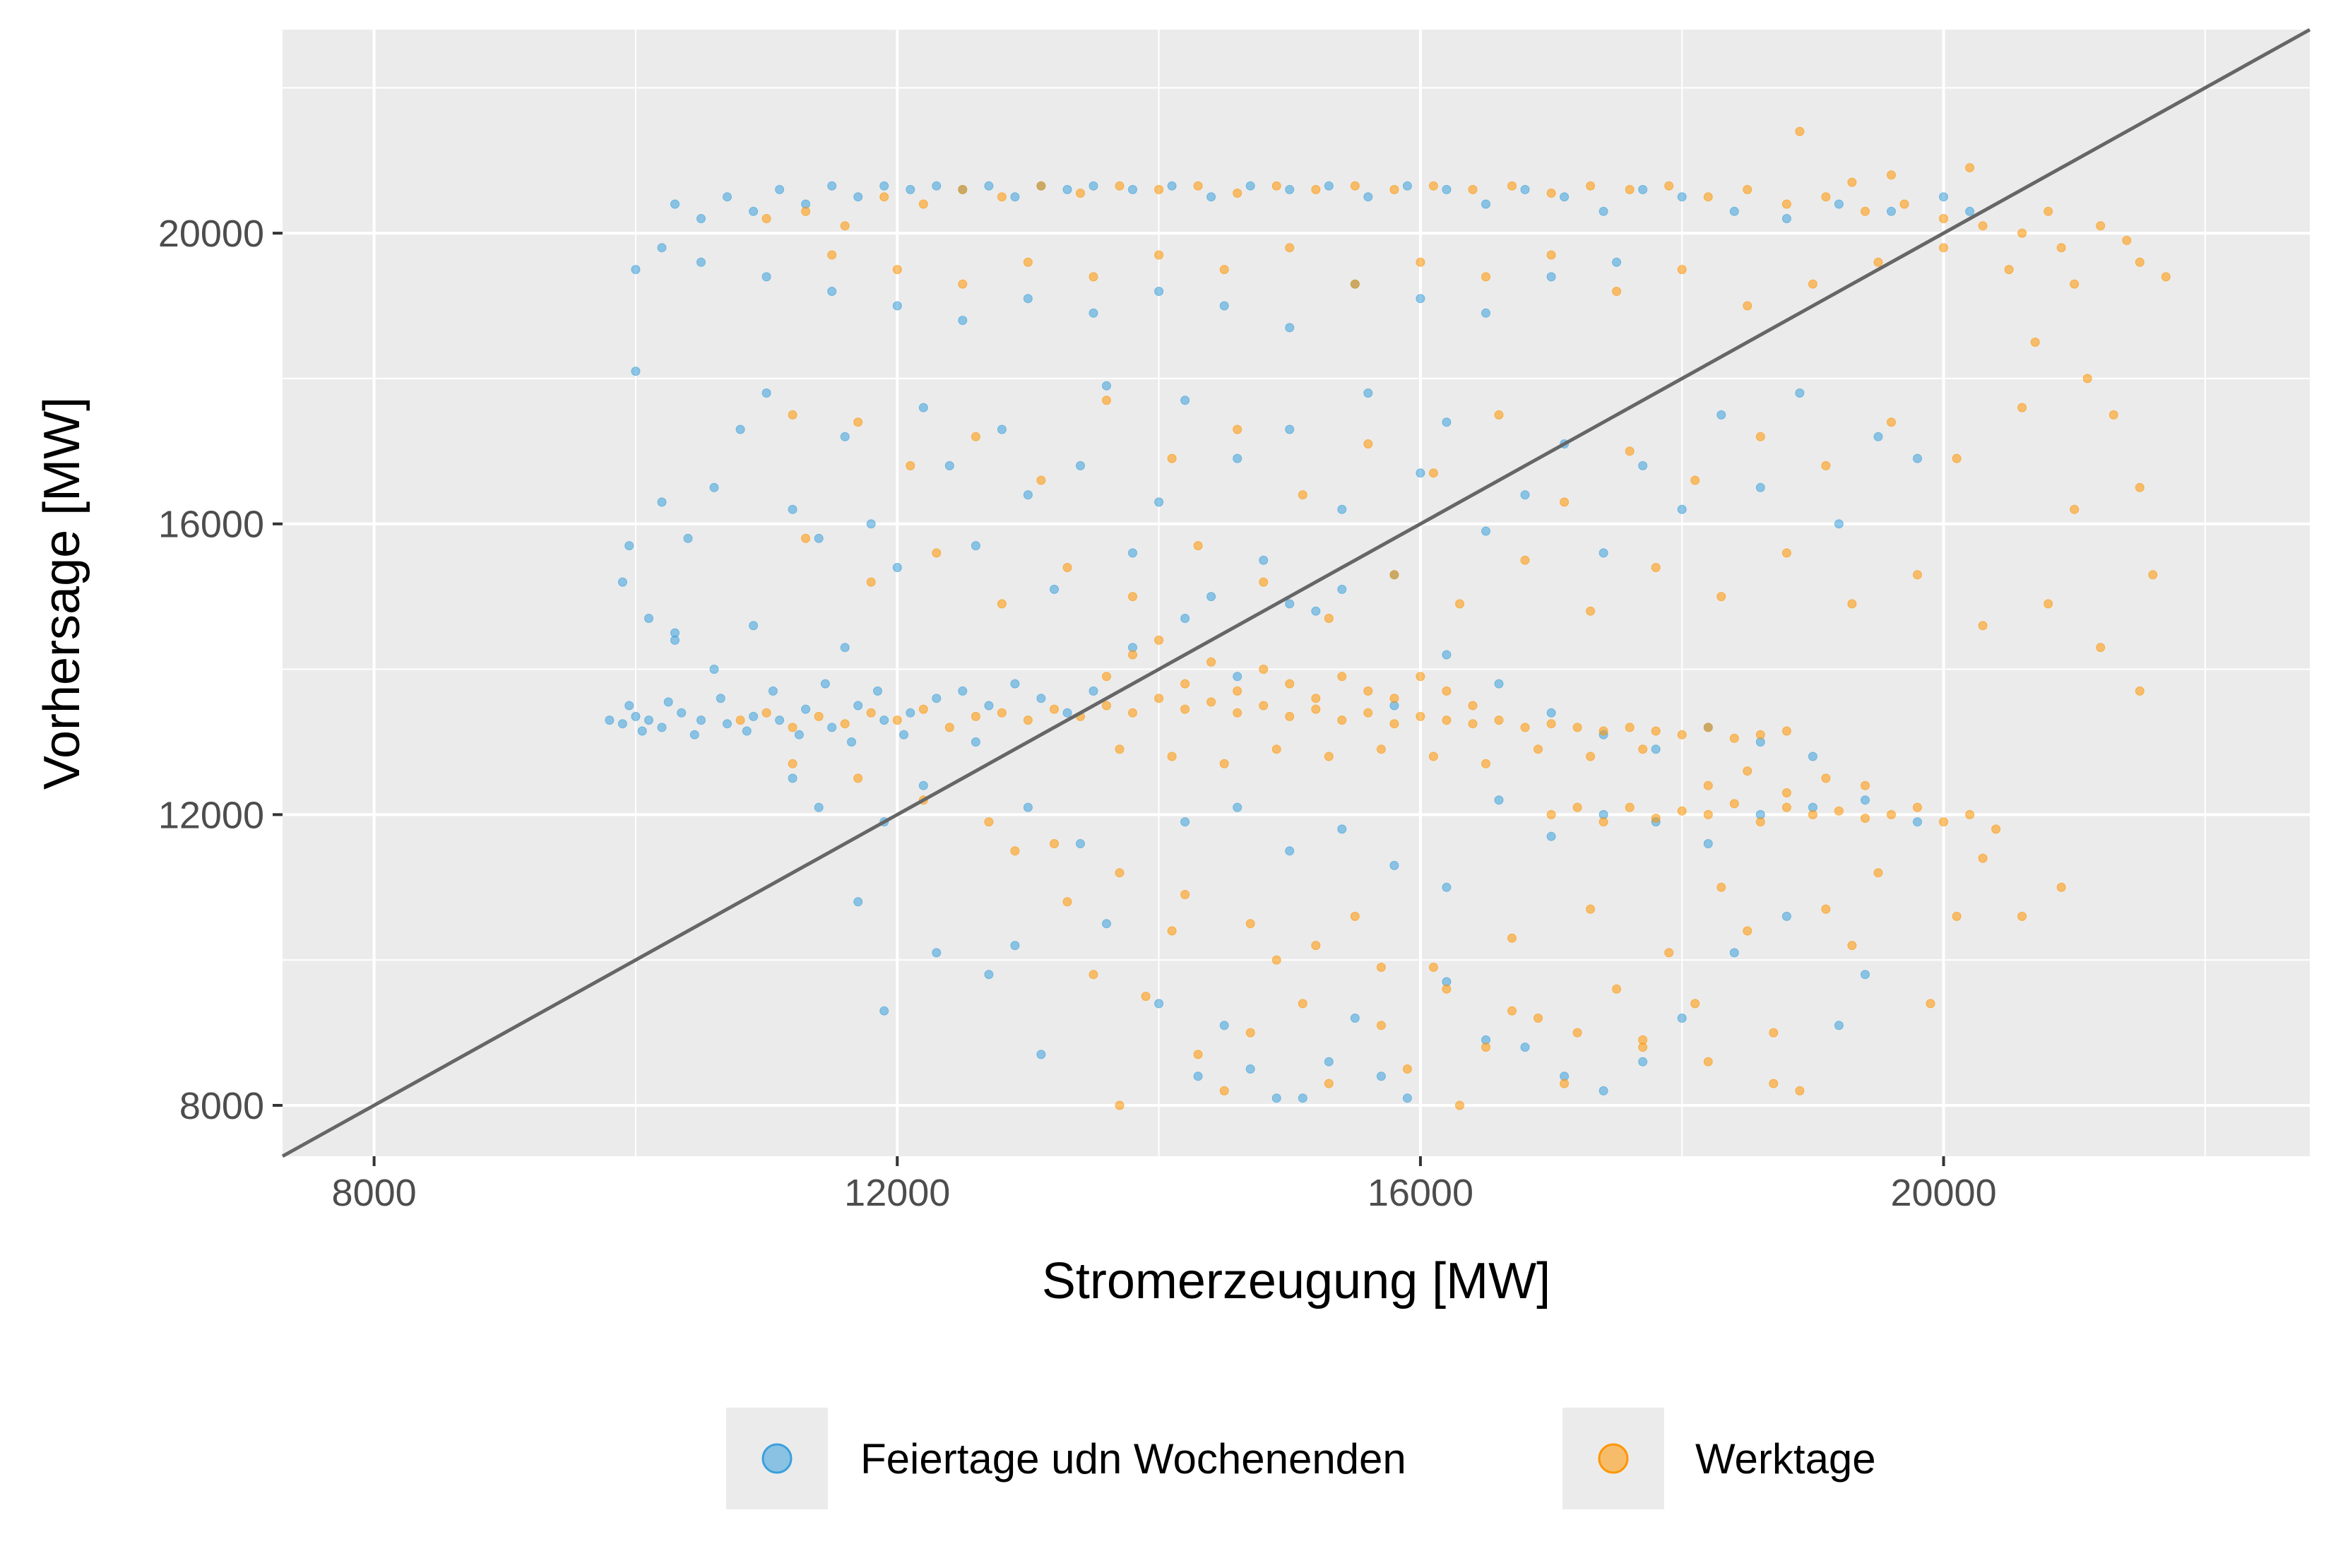  Describe the element at coordinates (1613, 1458) in the screenshot. I see `legend-marker-workdays` at that location.